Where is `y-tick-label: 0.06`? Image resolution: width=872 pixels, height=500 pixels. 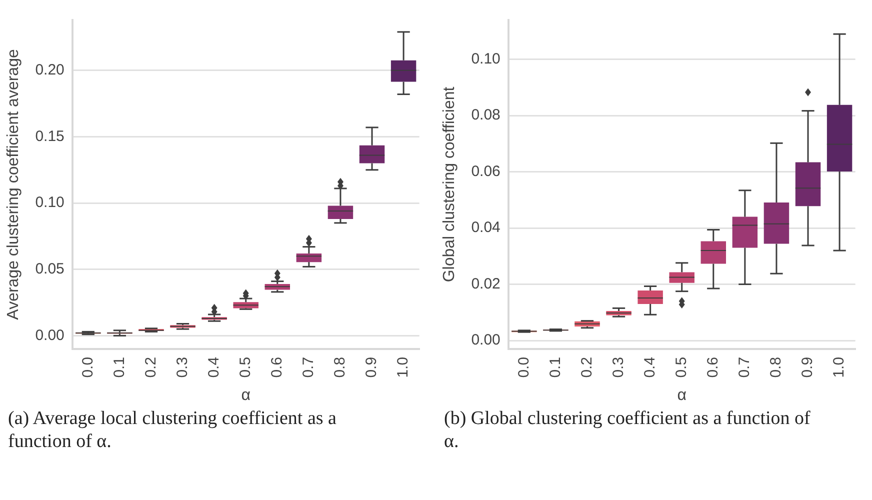 y-tick-label: 0.06 is located at coordinates (485, 171).